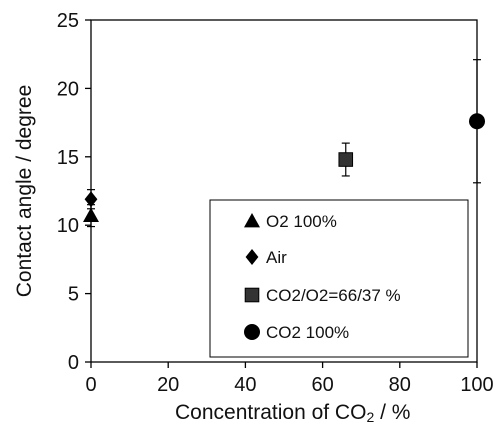 The image size is (501, 427). What do you see at coordinates (289, 385) in the screenshot?
I see `x-tick-labels: 0 20 40 60 80 100` at bounding box center [289, 385].